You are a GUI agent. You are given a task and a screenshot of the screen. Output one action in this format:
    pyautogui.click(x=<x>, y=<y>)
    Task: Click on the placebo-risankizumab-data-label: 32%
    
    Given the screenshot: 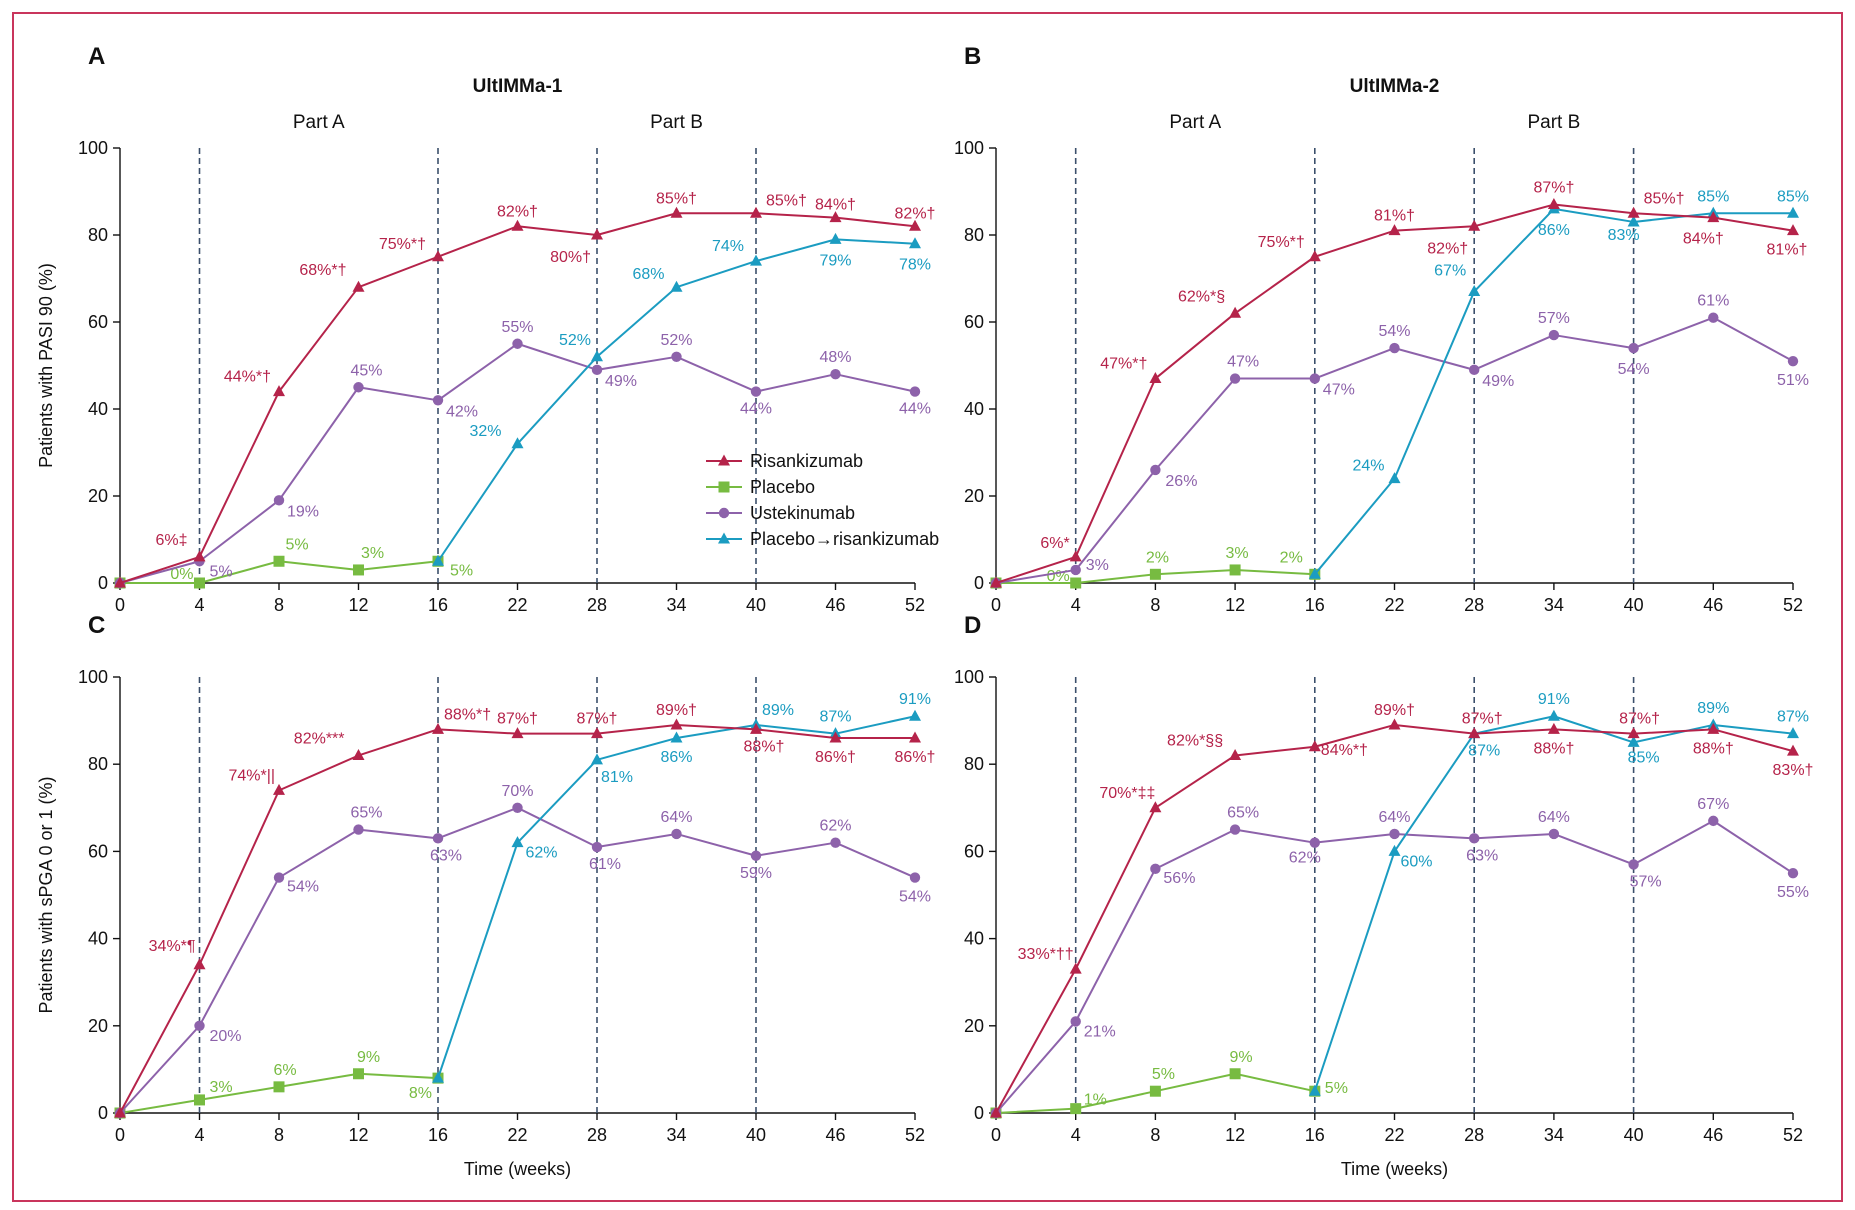 What is the action you would take?
    pyautogui.click(x=485, y=431)
    